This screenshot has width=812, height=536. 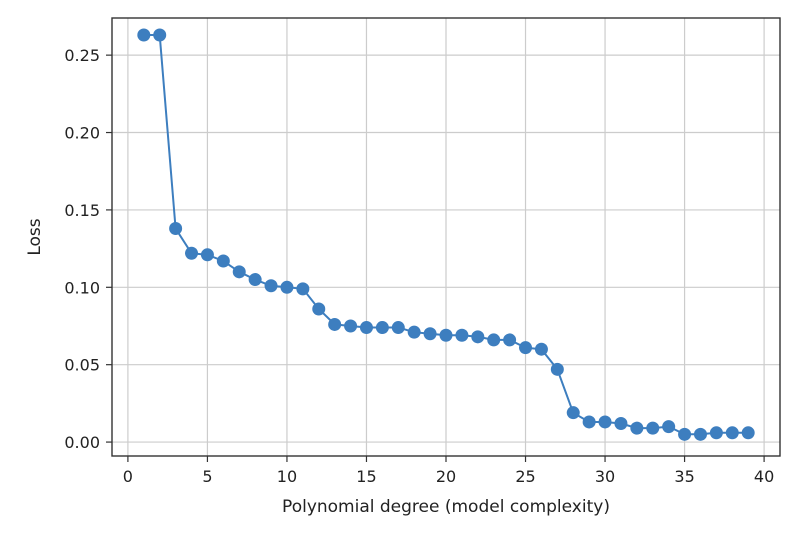 I want to click on x-tick-label: 25, so click(x=525, y=476).